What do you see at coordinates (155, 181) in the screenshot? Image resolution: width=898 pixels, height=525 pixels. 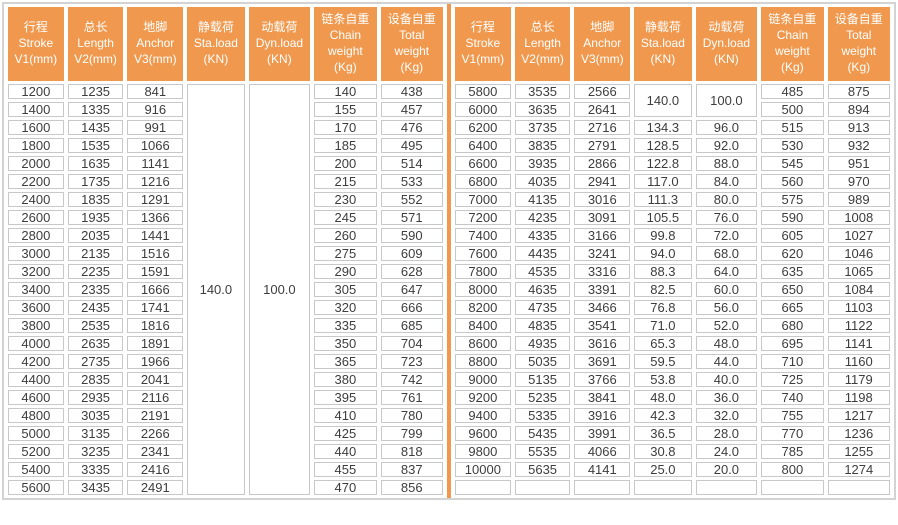 I see `table-cell: 1216` at bounding box center [155, 181].